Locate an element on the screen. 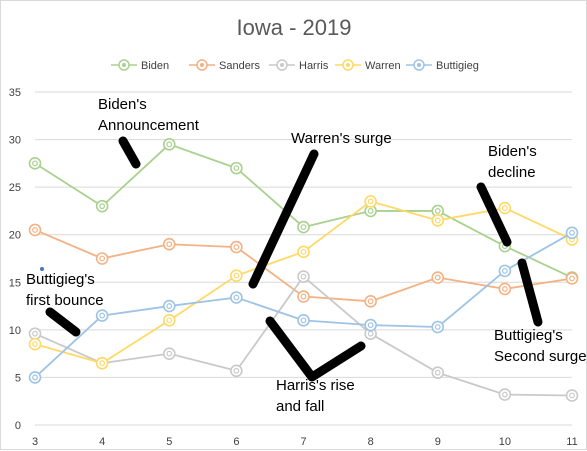 This screenshot has width=587, height=451. annotation-line: first bounce is located at coordinates (65, 300).